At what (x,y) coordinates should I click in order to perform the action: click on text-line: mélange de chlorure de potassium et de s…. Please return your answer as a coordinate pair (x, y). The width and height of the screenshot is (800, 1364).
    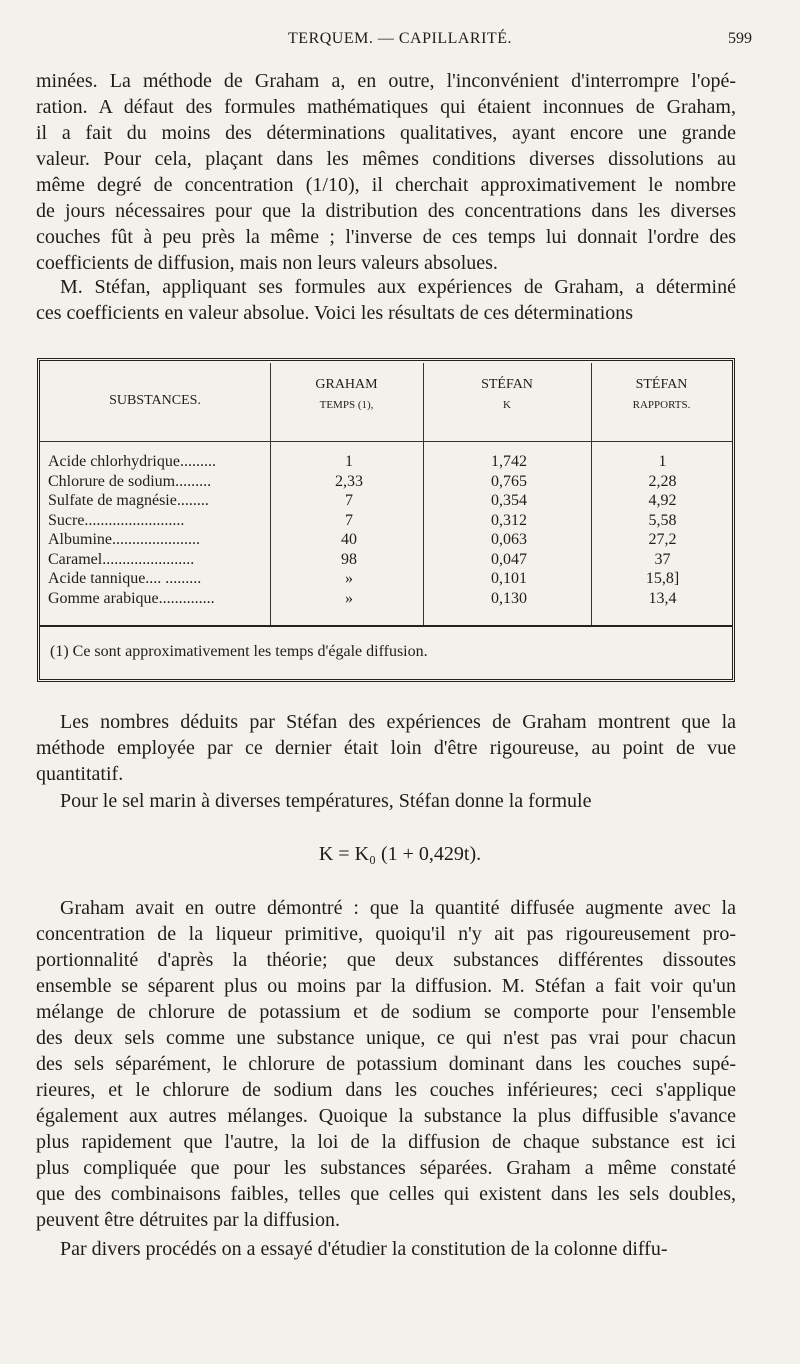
    Looking at the image, I should click on (386, 1012).